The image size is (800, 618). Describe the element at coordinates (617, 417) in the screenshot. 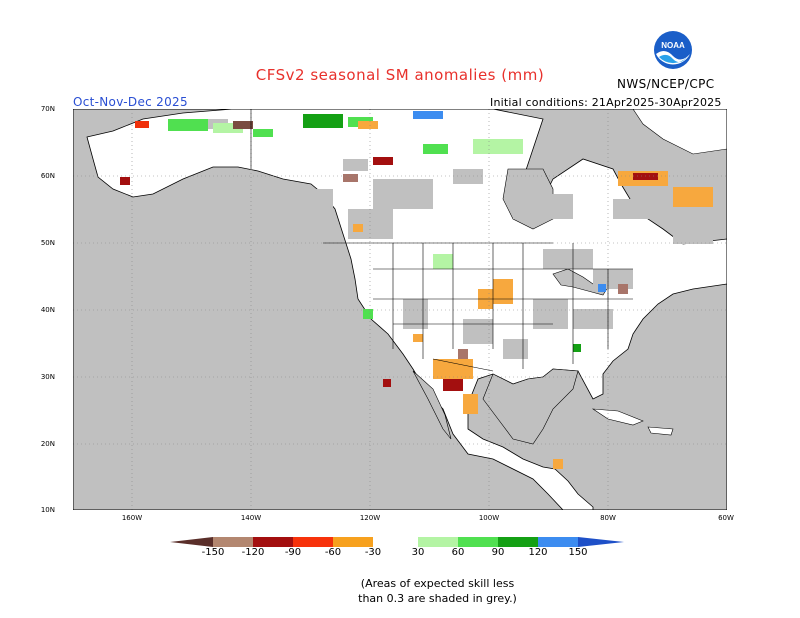

I see `cuba` at that location.